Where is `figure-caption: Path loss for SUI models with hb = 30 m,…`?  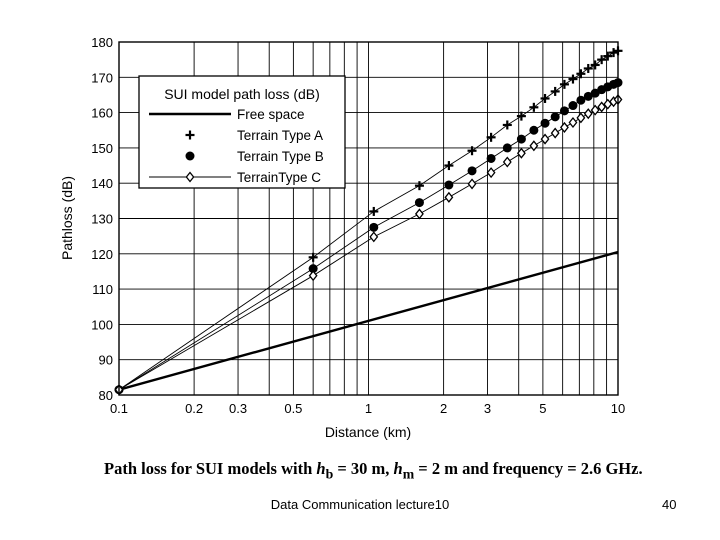 figure-caption: Path loss for SUI models with hb = 30 m,… is located at coordinates (404, 470).